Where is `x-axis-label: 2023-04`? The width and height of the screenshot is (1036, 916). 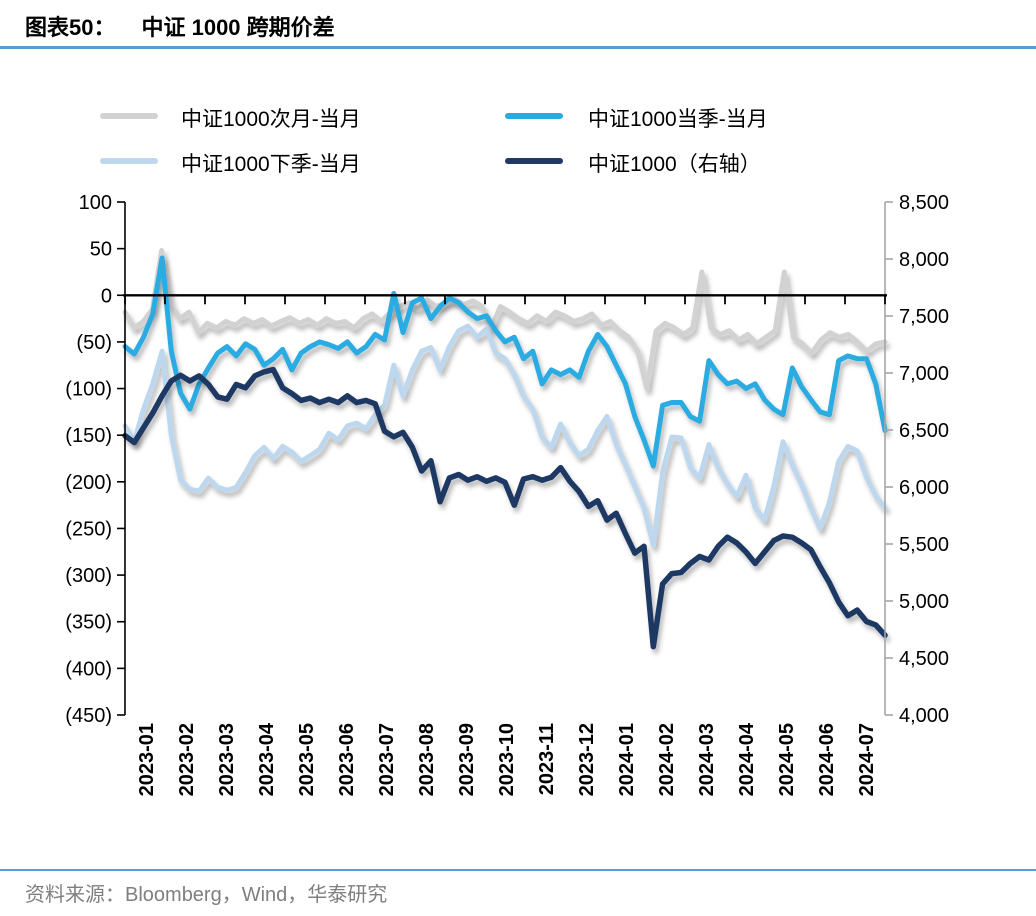 x-axis-label: 2023-04 is located at coordinates (267, 759).